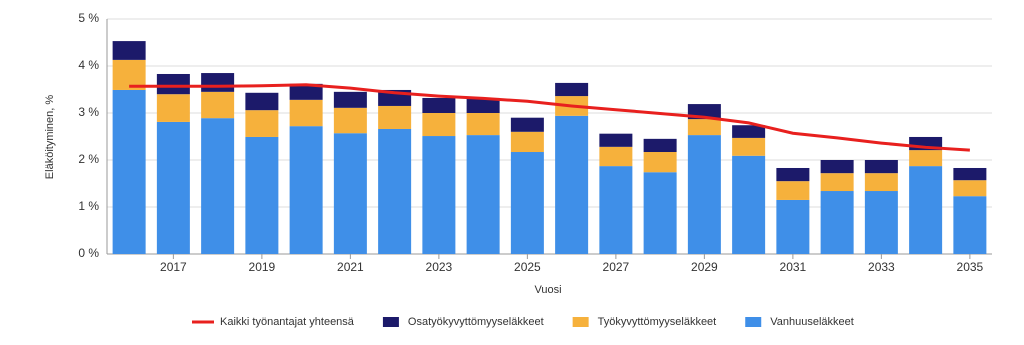 The image size is (1024, 345). Describe the element at coordinates (476, 322) in the screenshot. I see `legend-label: Osatyökyvyttömyyseläkkeet` at that location.